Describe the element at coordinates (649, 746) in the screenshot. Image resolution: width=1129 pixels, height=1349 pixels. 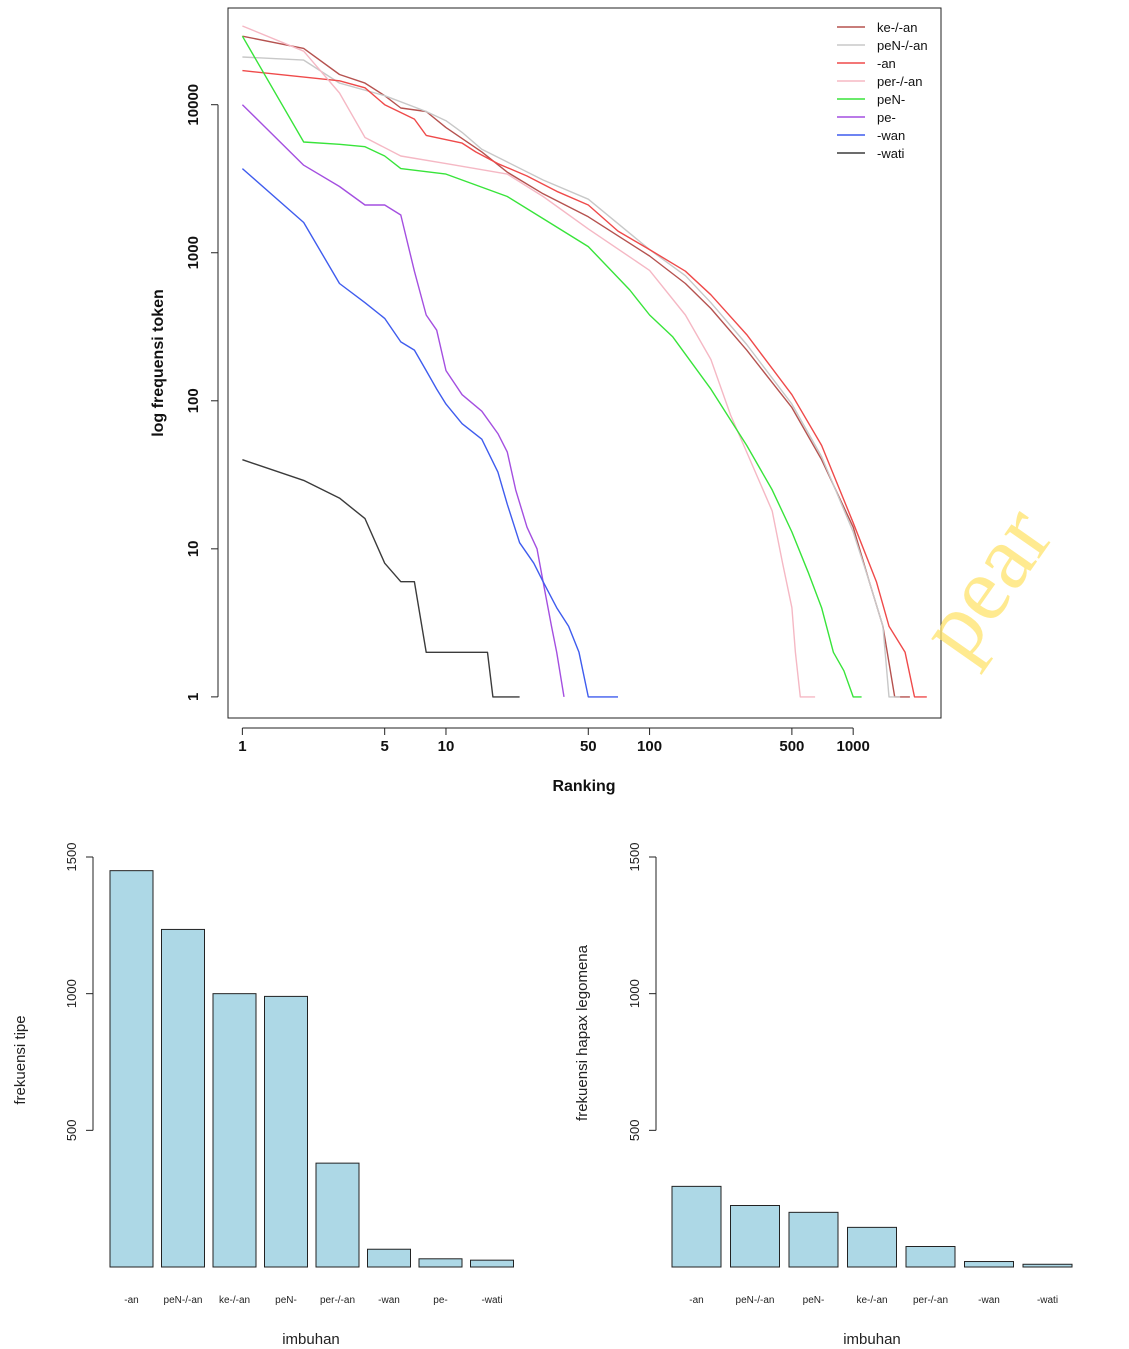
I see `x-tick-label: 100` at that location.